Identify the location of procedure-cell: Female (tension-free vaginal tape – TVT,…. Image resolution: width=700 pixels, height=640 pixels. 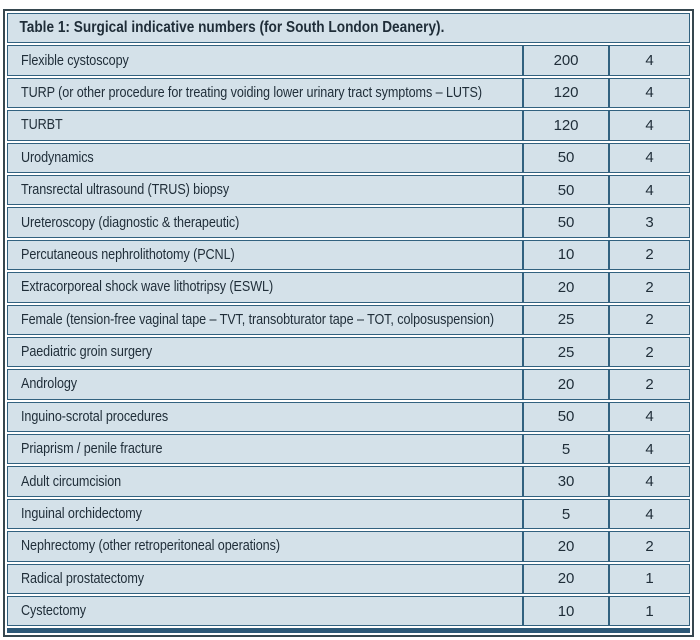
(265, 320).